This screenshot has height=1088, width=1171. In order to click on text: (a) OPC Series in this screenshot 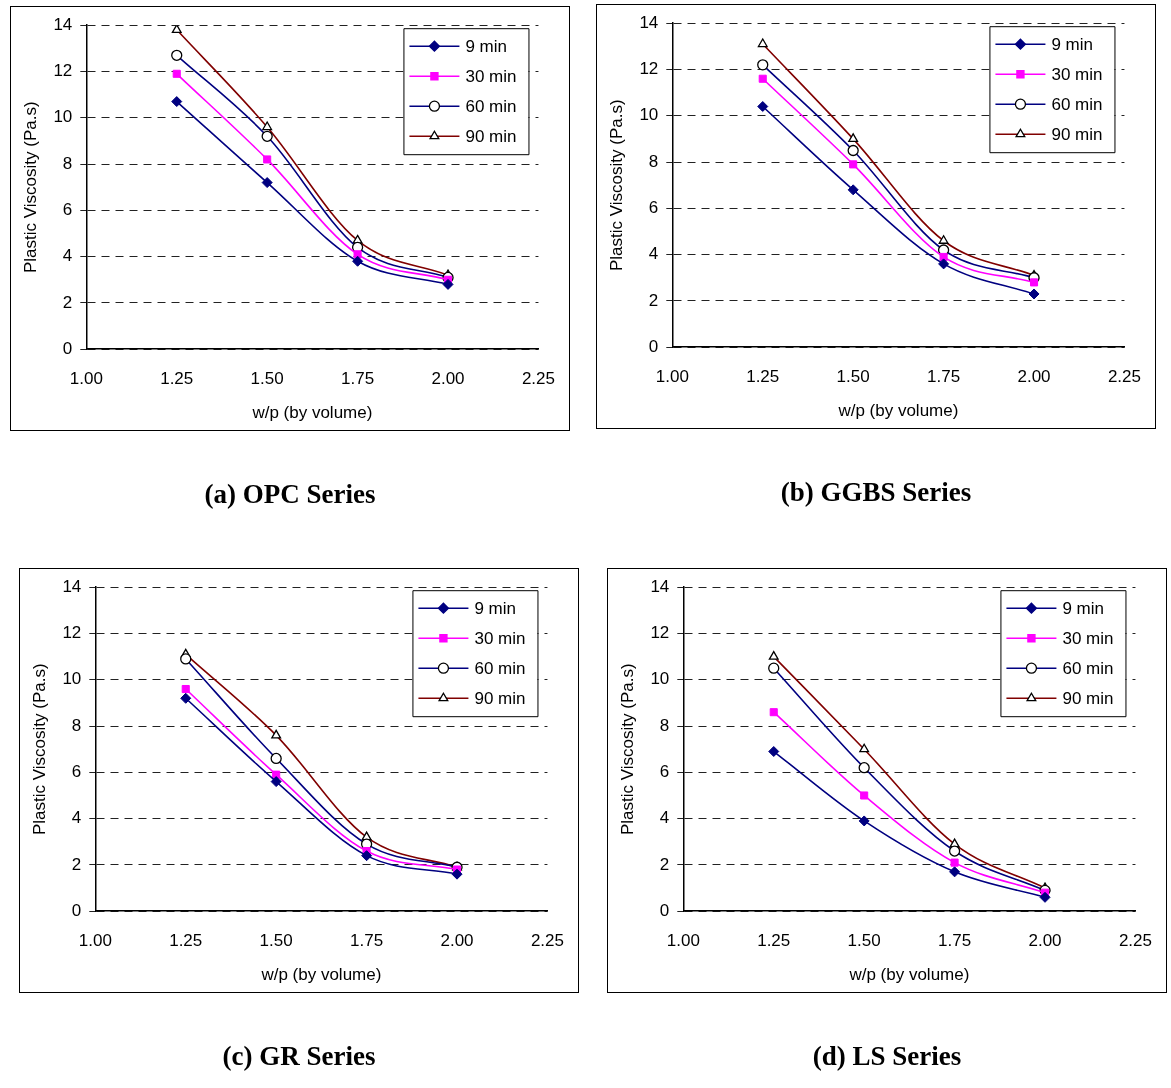, I will do `click(290, 494)`.